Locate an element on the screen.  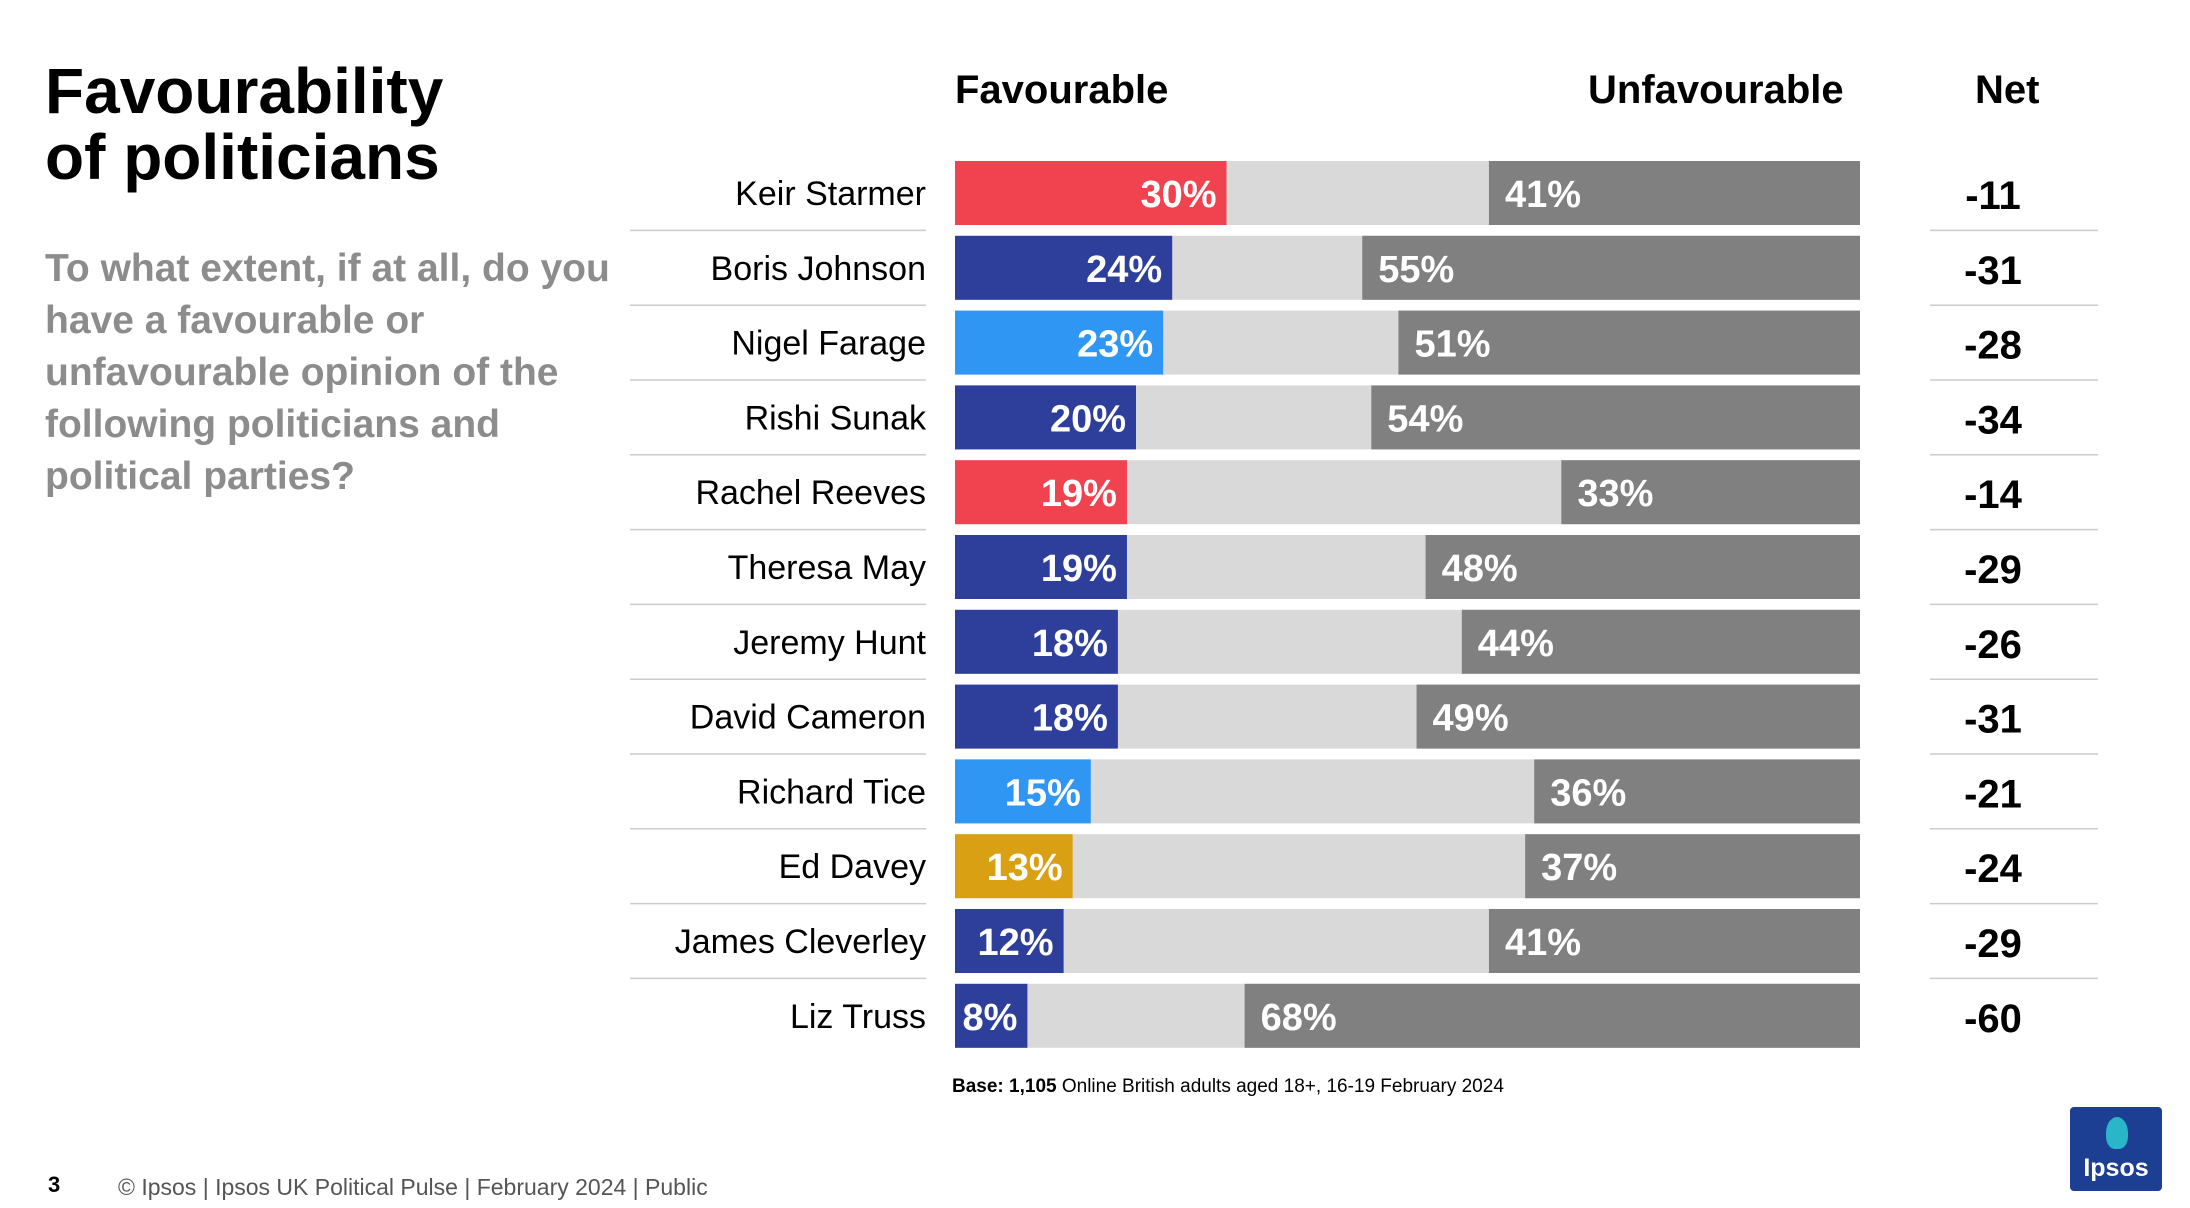
unfavourable-value-label: 37% is located at coordinates (1579, 868).